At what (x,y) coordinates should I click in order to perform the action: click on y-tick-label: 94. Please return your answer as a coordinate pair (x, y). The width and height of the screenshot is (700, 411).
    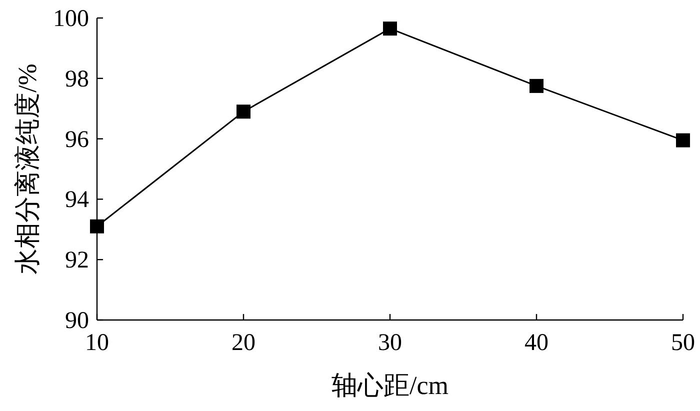
    Looking at the image, I should click on (77, 200).